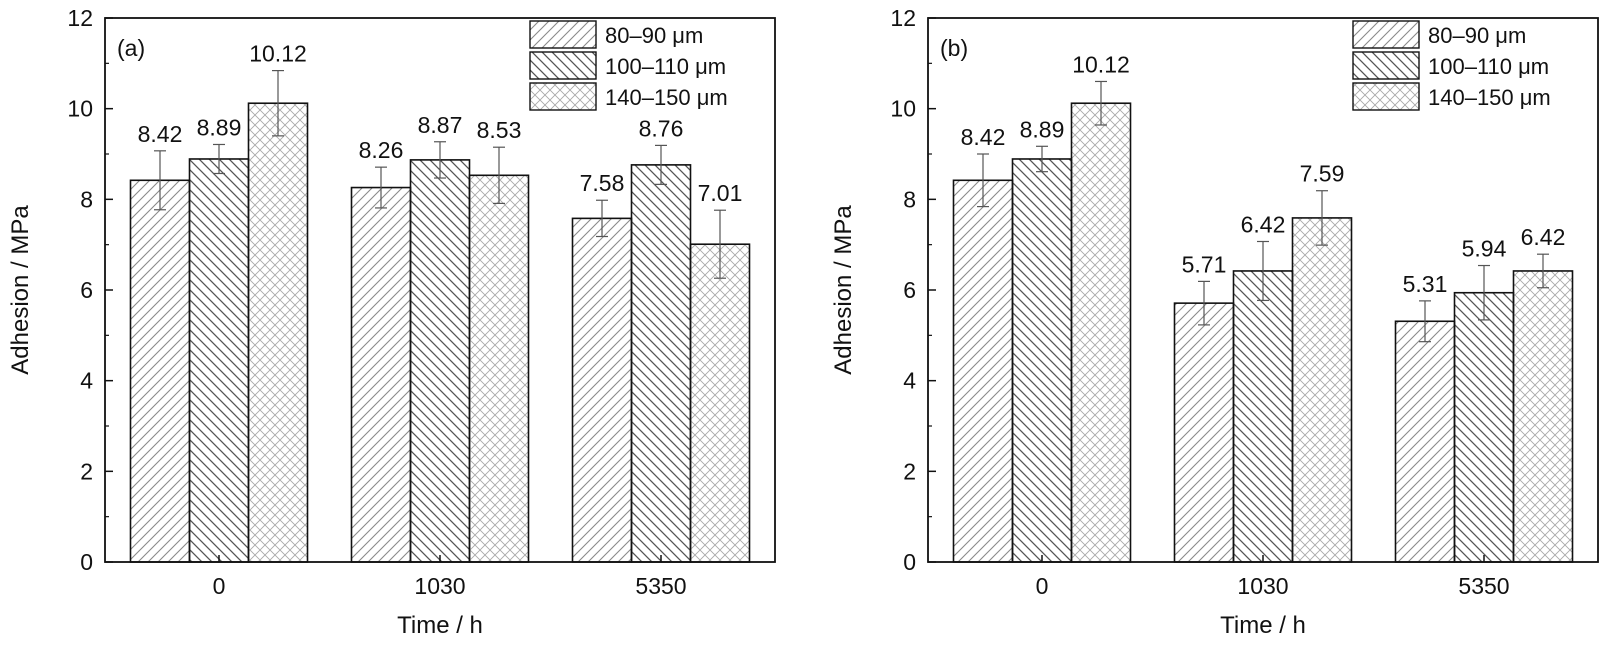 The width and height of the screenshot is (1611, 663). I want to click on data-label-1-2: 7.59, so click(1322, 174).